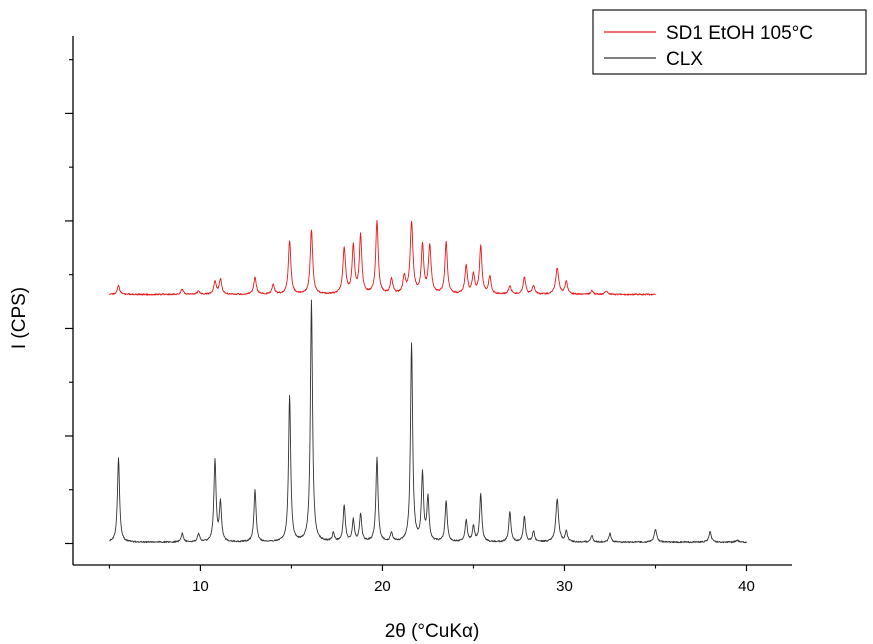 Image resolution: width=873 pixels, height=644 pixels. I want to click on legend-box, so click(729, 42).